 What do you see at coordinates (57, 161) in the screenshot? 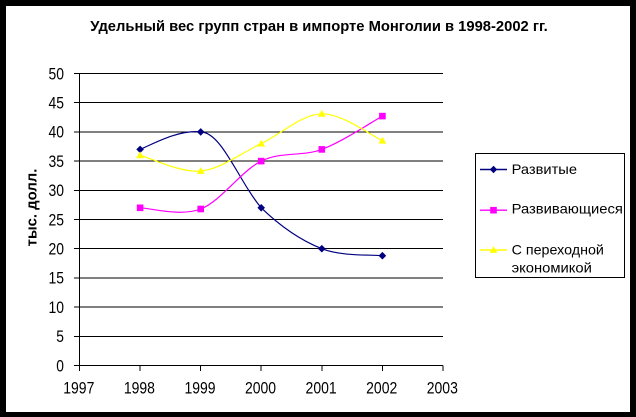
I see `svg-text: 35` at bounding box center [57, 161].